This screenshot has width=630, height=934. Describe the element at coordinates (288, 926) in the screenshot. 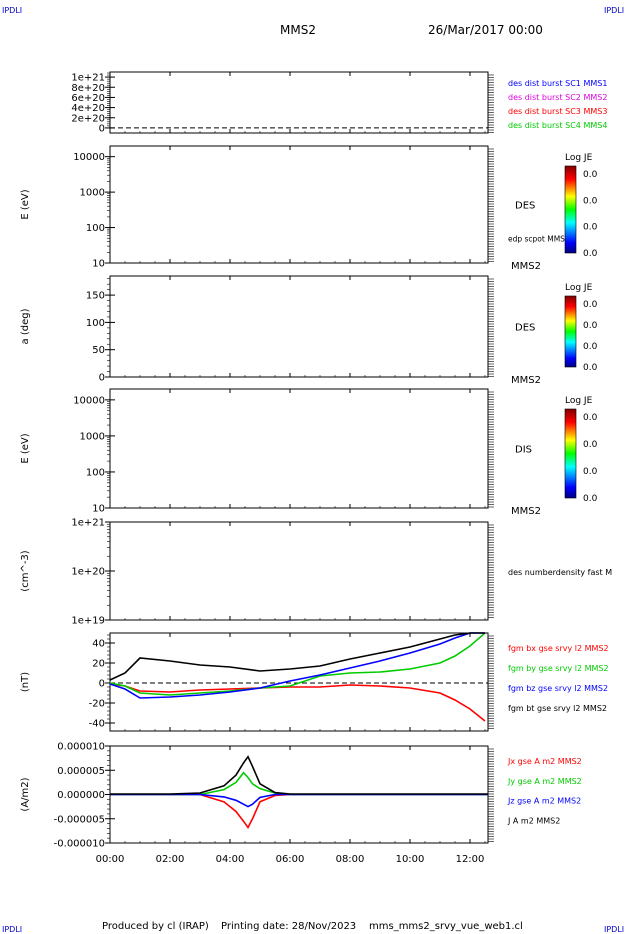

I see `footer-printing-date: Printing date: 28/Nov/2023` at that location.